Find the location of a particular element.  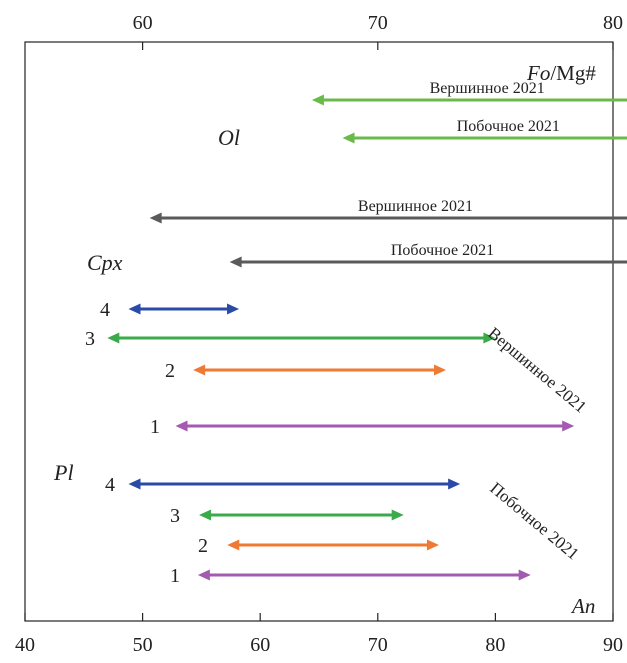

pl-subgroup-label-vershinnoe: Вершинное 2021 is located at coordinates (537, 370).